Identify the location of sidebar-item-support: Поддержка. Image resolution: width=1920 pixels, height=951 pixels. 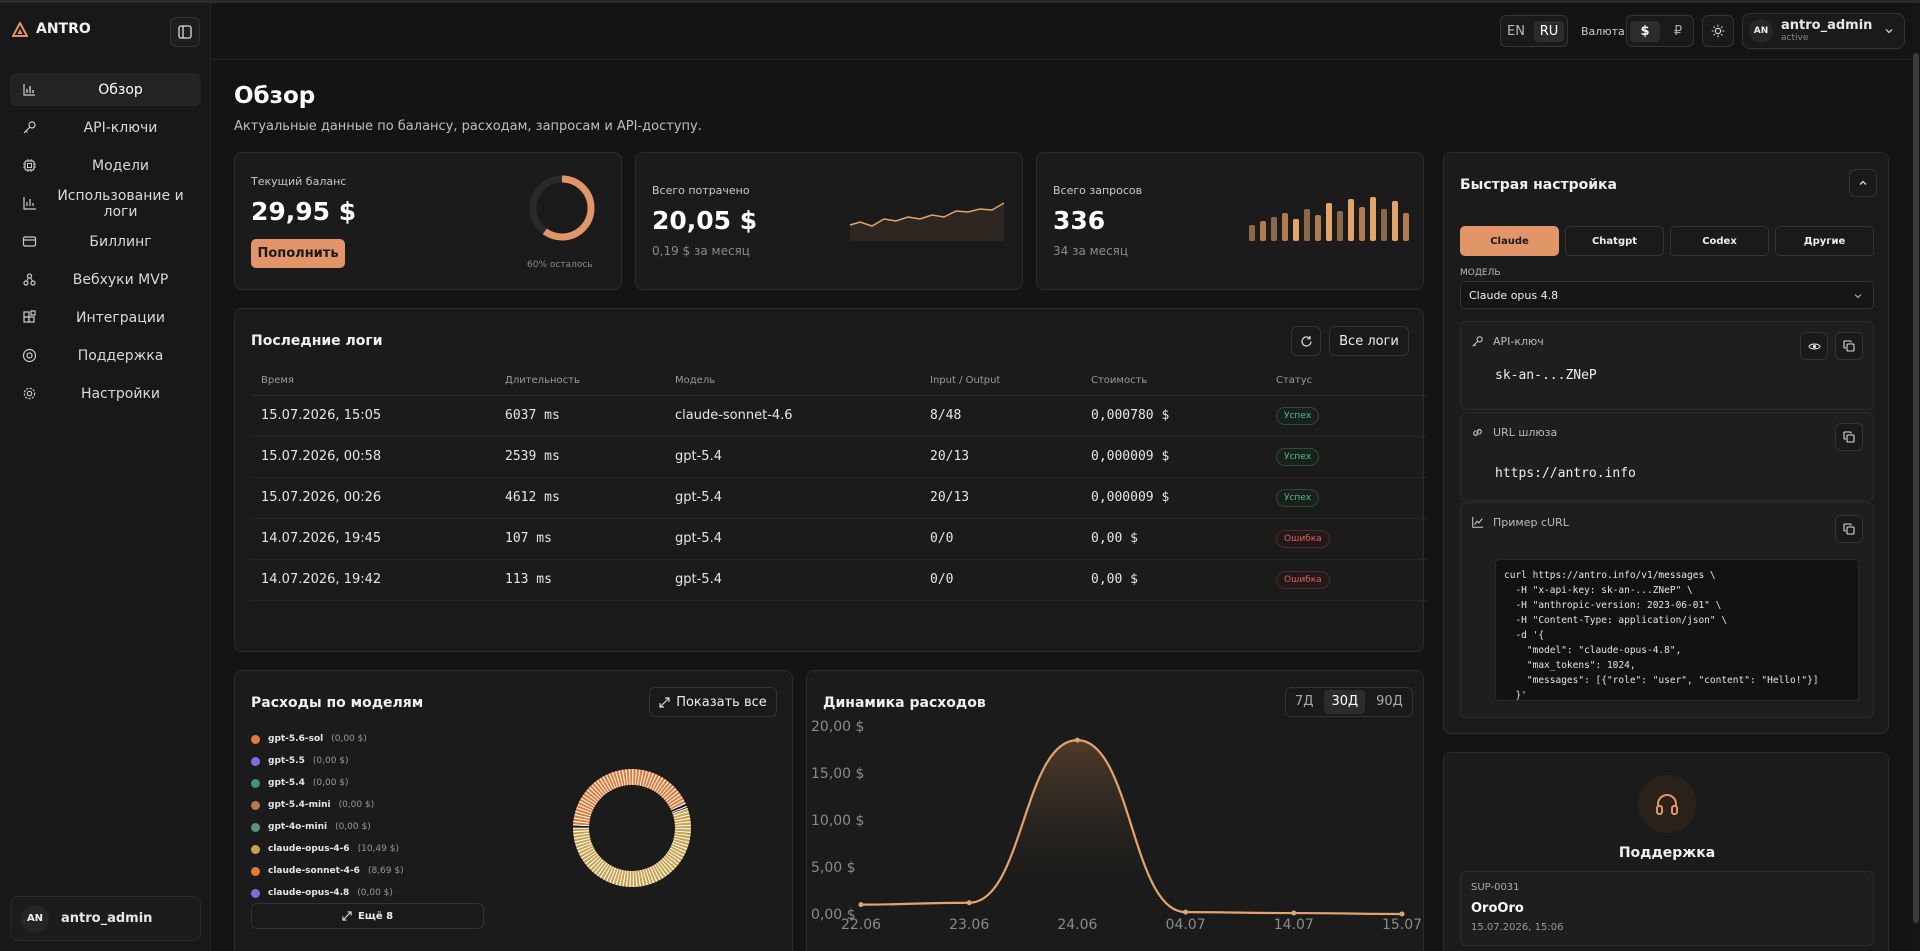
(105, 355).